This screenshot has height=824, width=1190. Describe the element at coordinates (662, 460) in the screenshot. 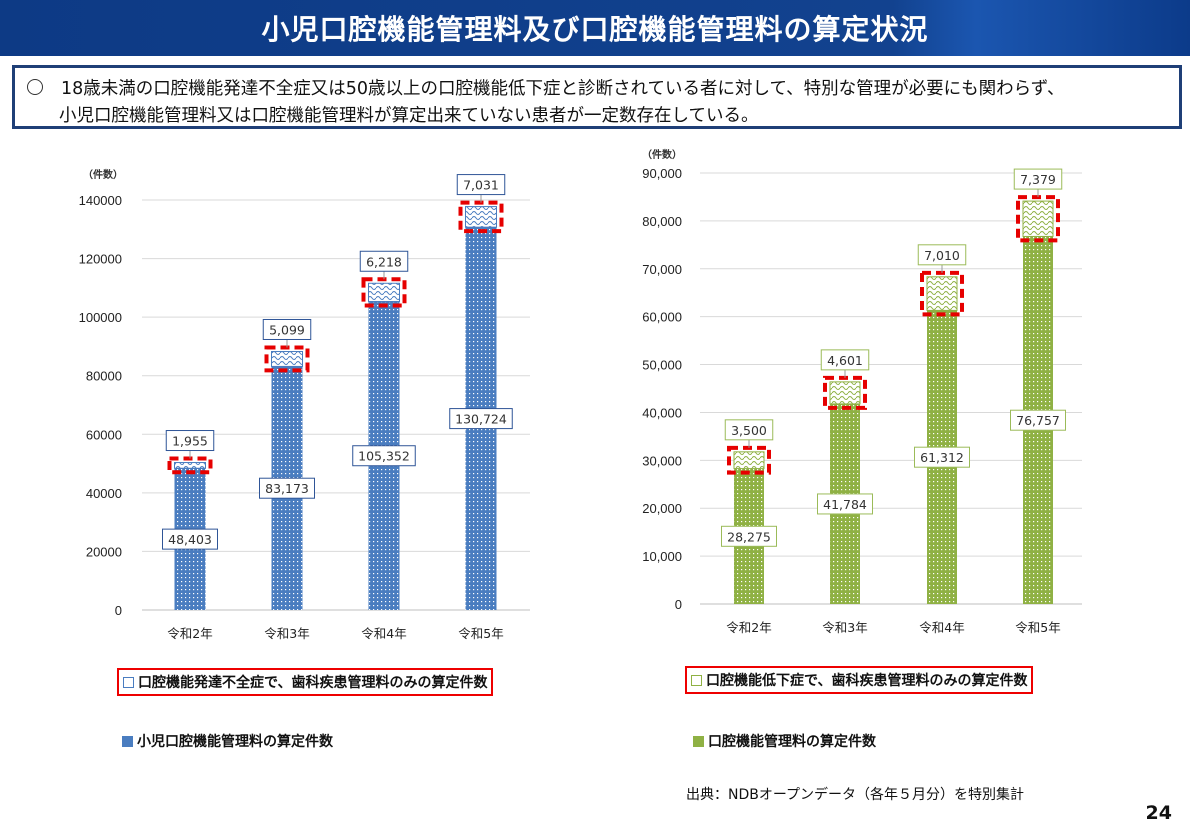

I see `y-tick-label: 30,000` at that location.